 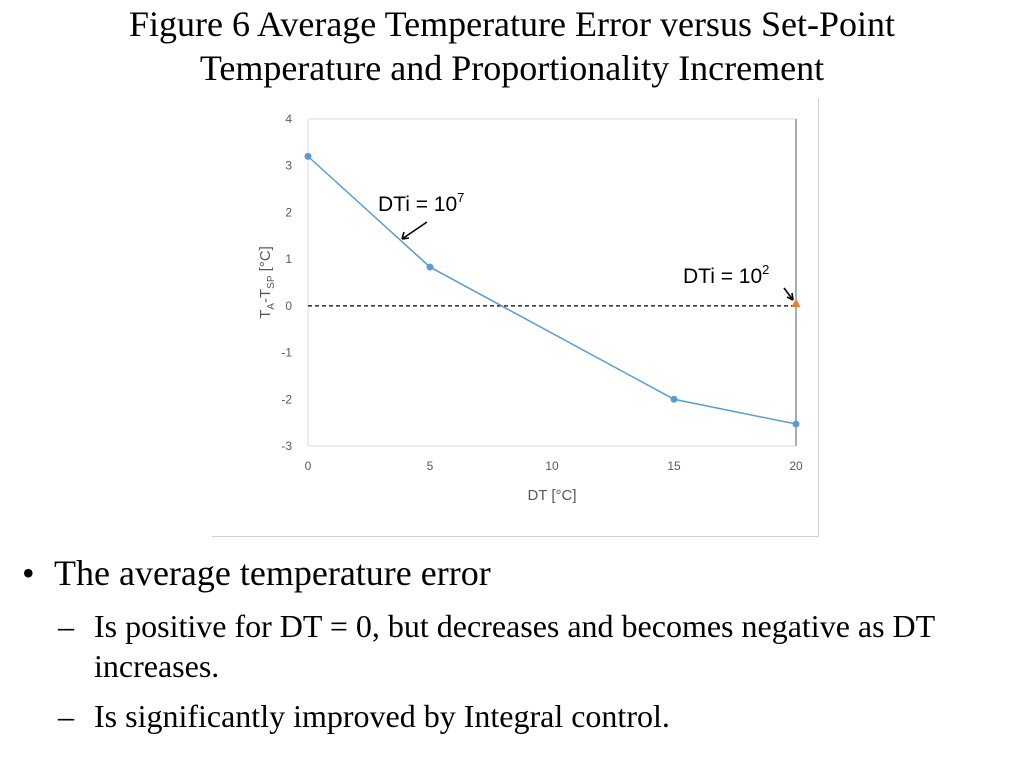 What do you see at coordinates (286, 399) in the screenshot?
I see `y-tick-label: -2` at bounding box center [286, 399].